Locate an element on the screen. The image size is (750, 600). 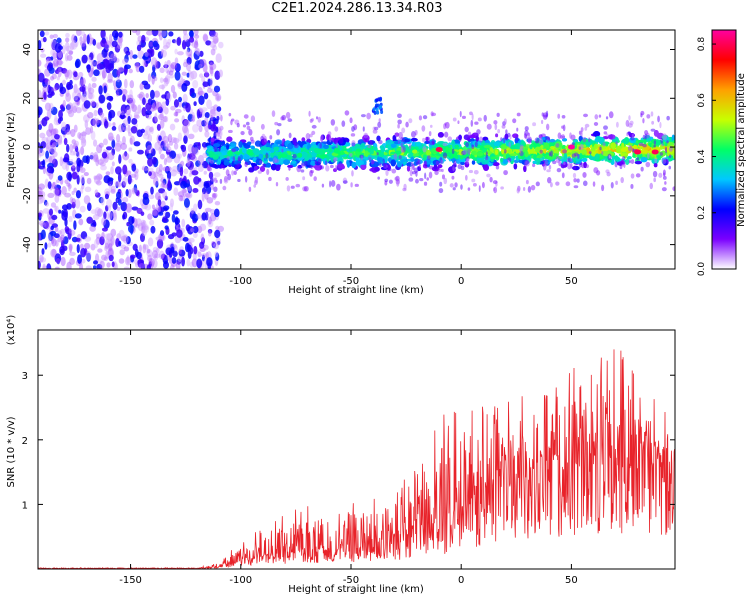
x-tick-label: -100 is located at coordinates (240, 281).